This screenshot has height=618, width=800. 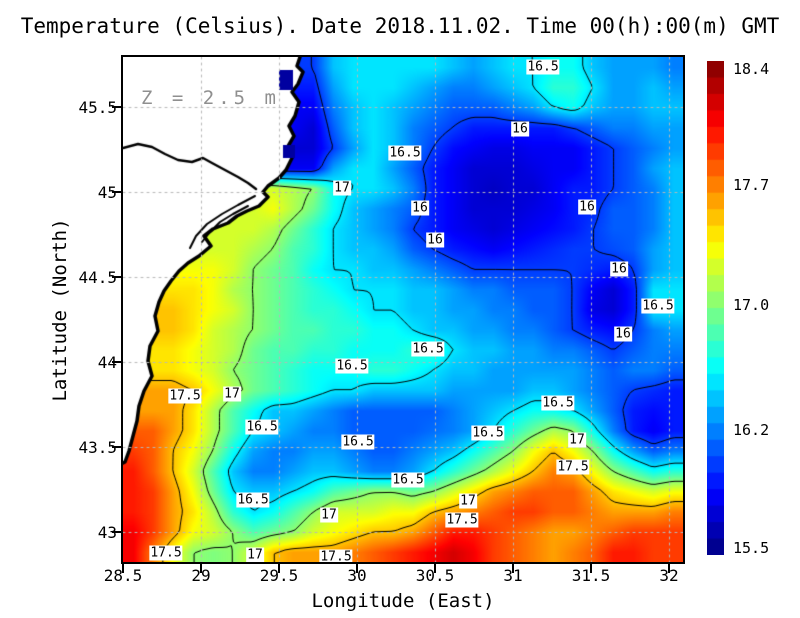 What do you see at coordinates (751, 305) in the screenshot?
I see `colorbar-tick-label: 17.0` at bounding box center [751, 305].